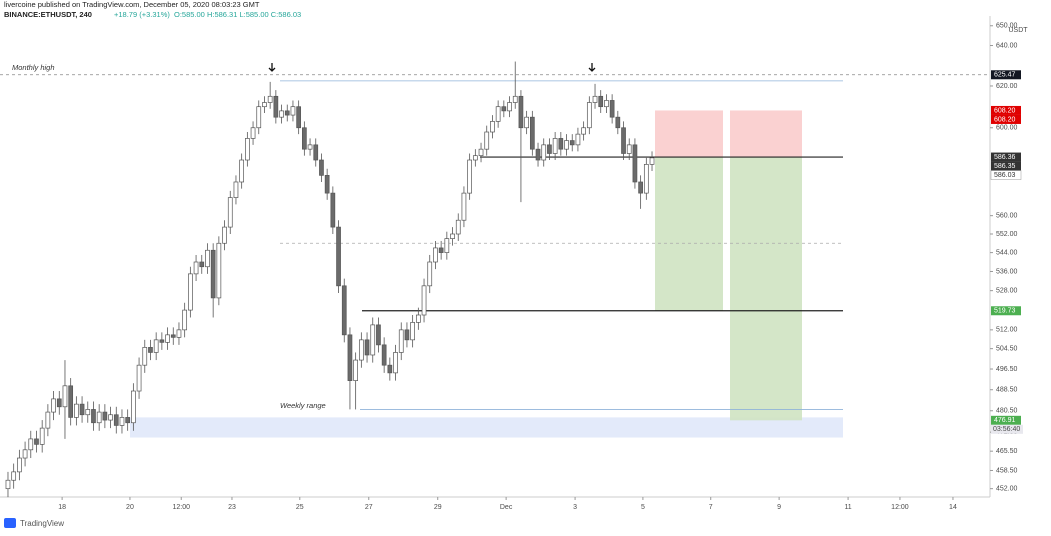 This screenshot has height=536, width=1051. Describe the element at coordinates (486, 427) in the screenshot. I see `range-band` at that location.